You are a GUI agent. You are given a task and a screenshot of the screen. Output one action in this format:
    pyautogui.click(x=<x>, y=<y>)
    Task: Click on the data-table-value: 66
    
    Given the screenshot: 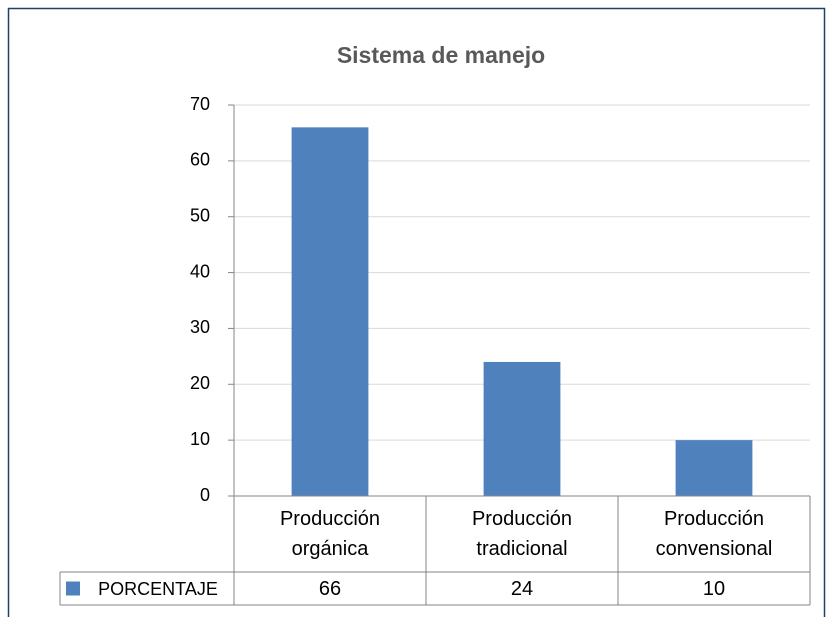 What is the action you would take?
    pyautogui.click(x=330, y=588)
    